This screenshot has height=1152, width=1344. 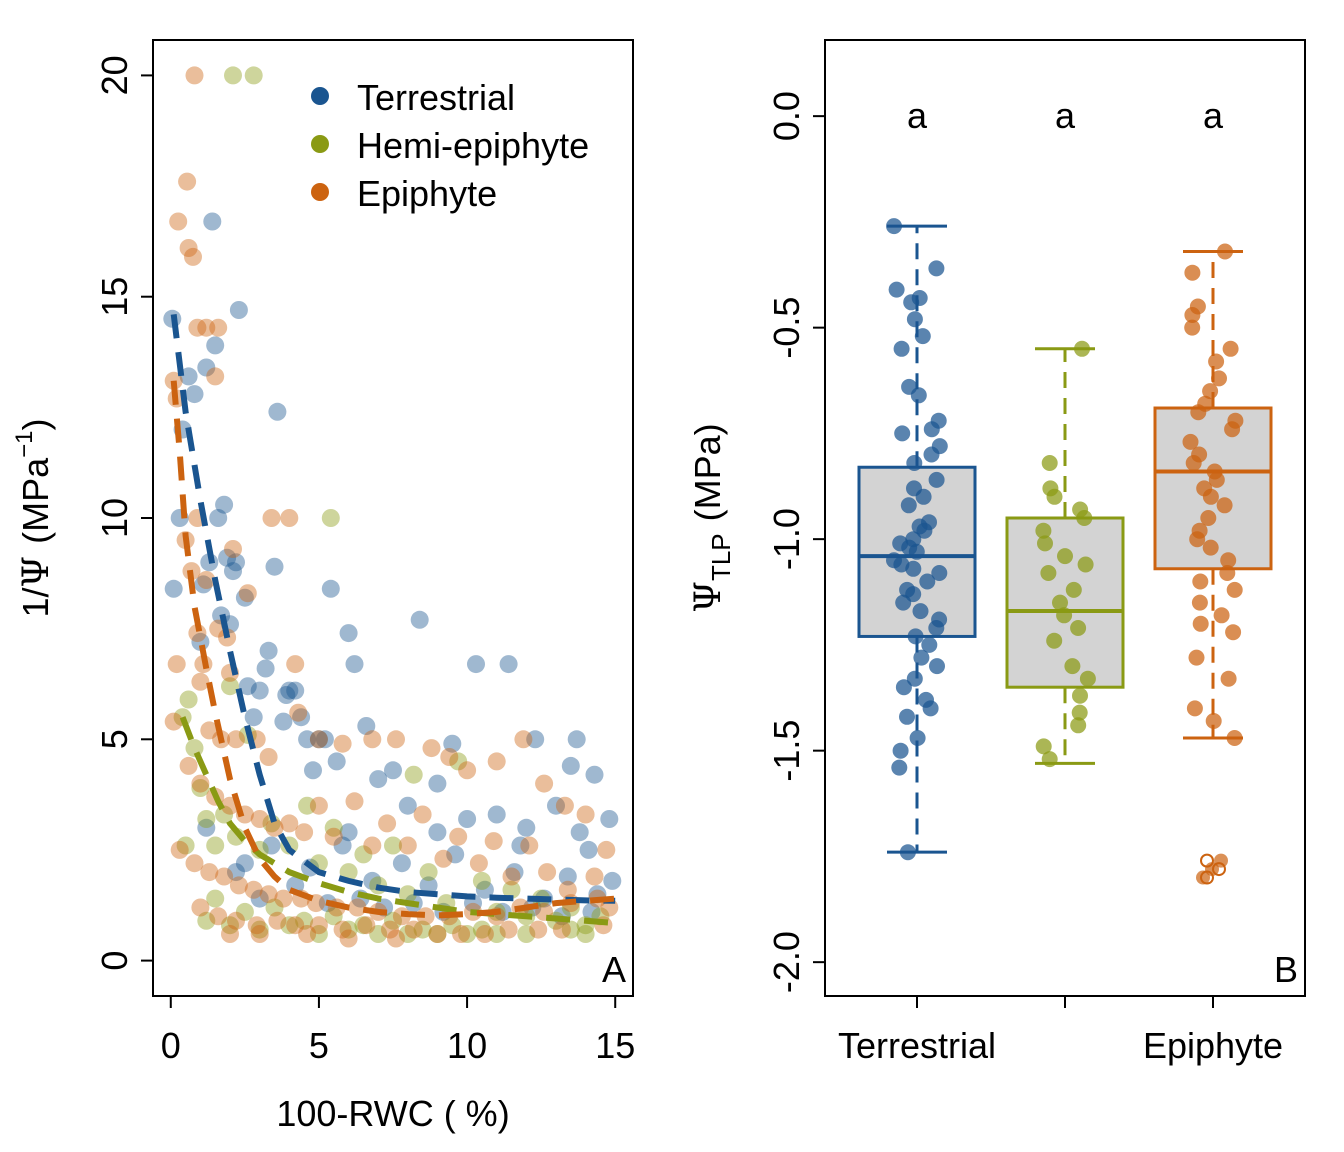 What do you see at coordinates (473, 145) in the screenshot?
I see `legend-label-hemiepiphyte: Hemi-epiphyte` at bounding box center [473, 145].